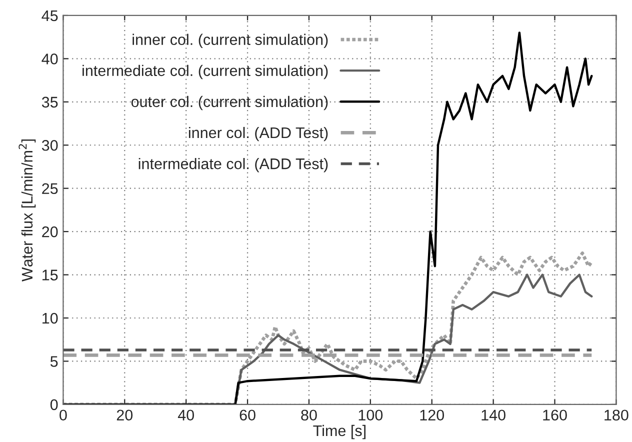 The height and width of the screenshot is (442, 632). I want to click on legend-label: inner col. (ADD Test), so click(258, 134).